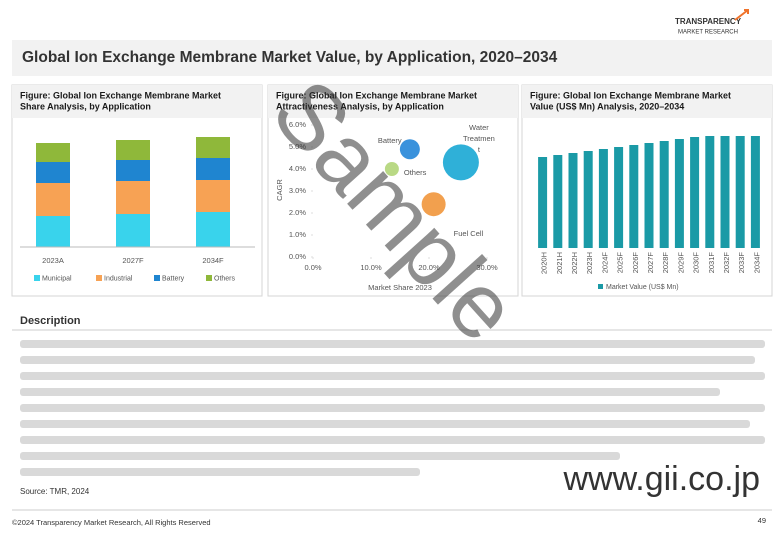 This screenshot has width=780, height=540. What do you see at coordinates (225, 278) in the screenshot?
I see `legend-label: Others` at bounding box center [225, 278].